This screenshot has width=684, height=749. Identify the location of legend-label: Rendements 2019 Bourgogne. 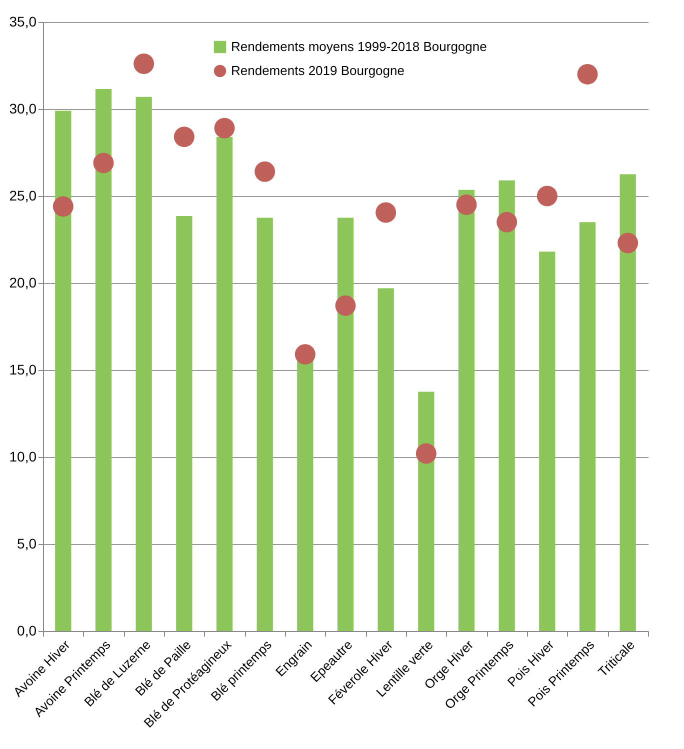
(317, 70).